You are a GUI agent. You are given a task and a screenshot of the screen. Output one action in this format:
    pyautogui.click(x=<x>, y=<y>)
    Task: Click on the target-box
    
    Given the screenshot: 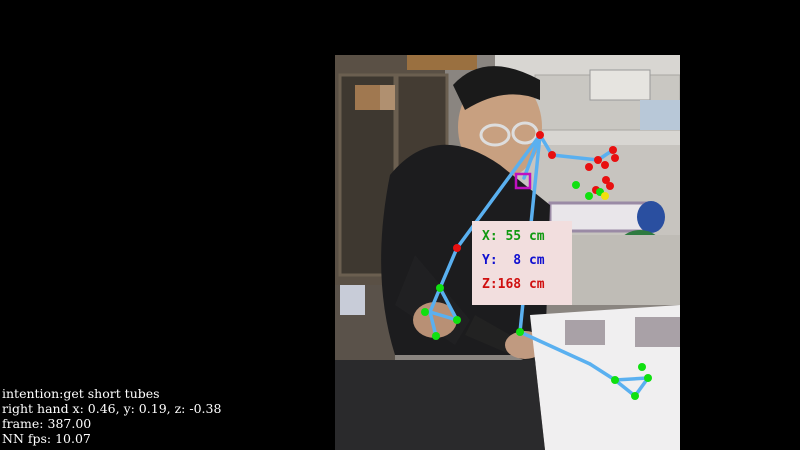 What is the action you would take?
    pyautogui.click(x=523, y=181)
    